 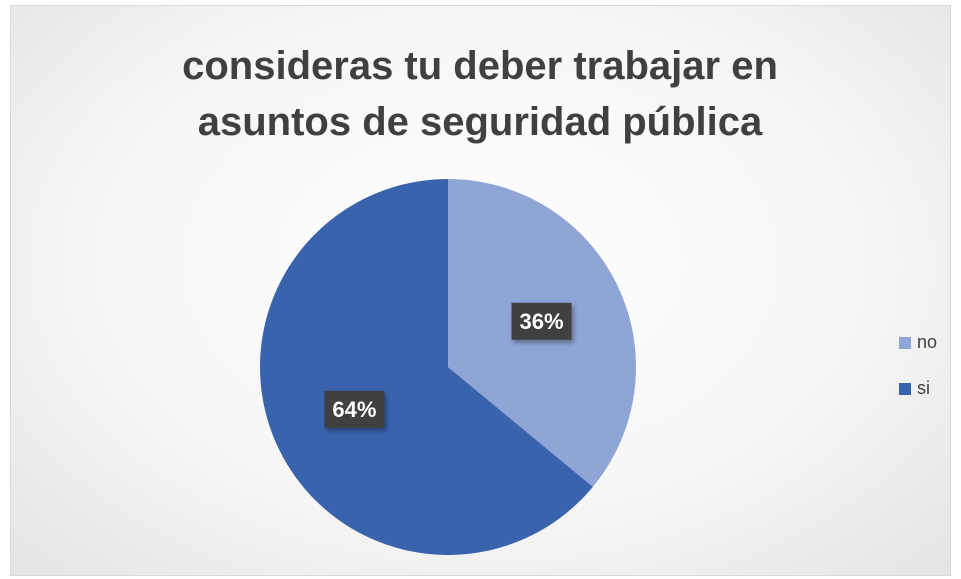 I want to click on data-label-group: 36%, so click(x=541, y=321).